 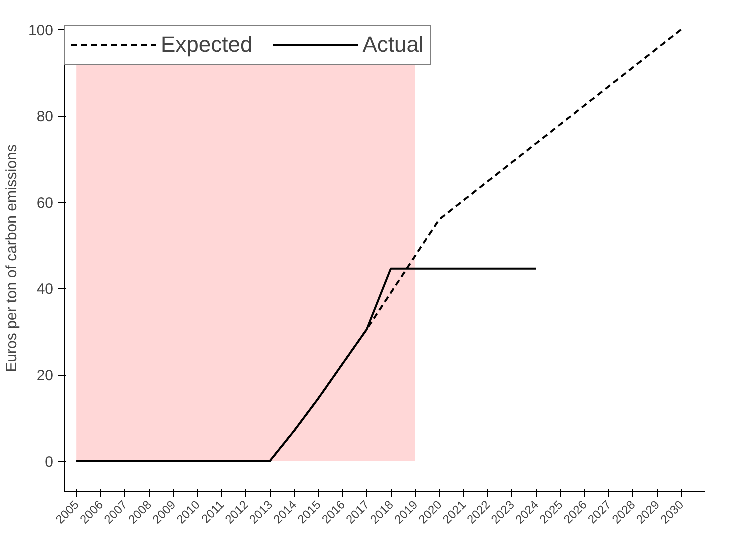 What do you see at coordinates (45, 289) in the screenshot?
I see `y-tick-label: 40` at bounding box center [45, 289].